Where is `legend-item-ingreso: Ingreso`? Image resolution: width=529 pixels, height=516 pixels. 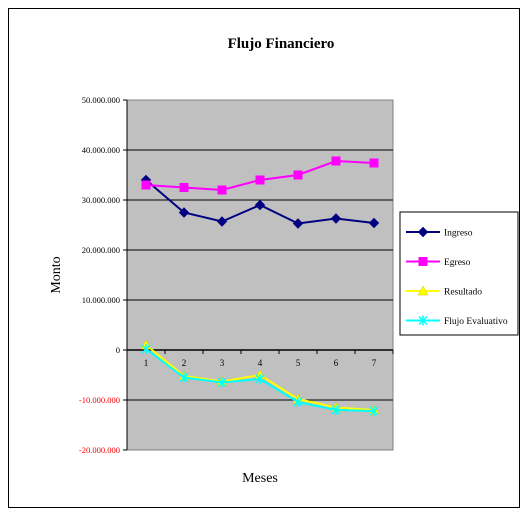 legend-item-ingreso: Ingreso is located at coordinates (439, 232).